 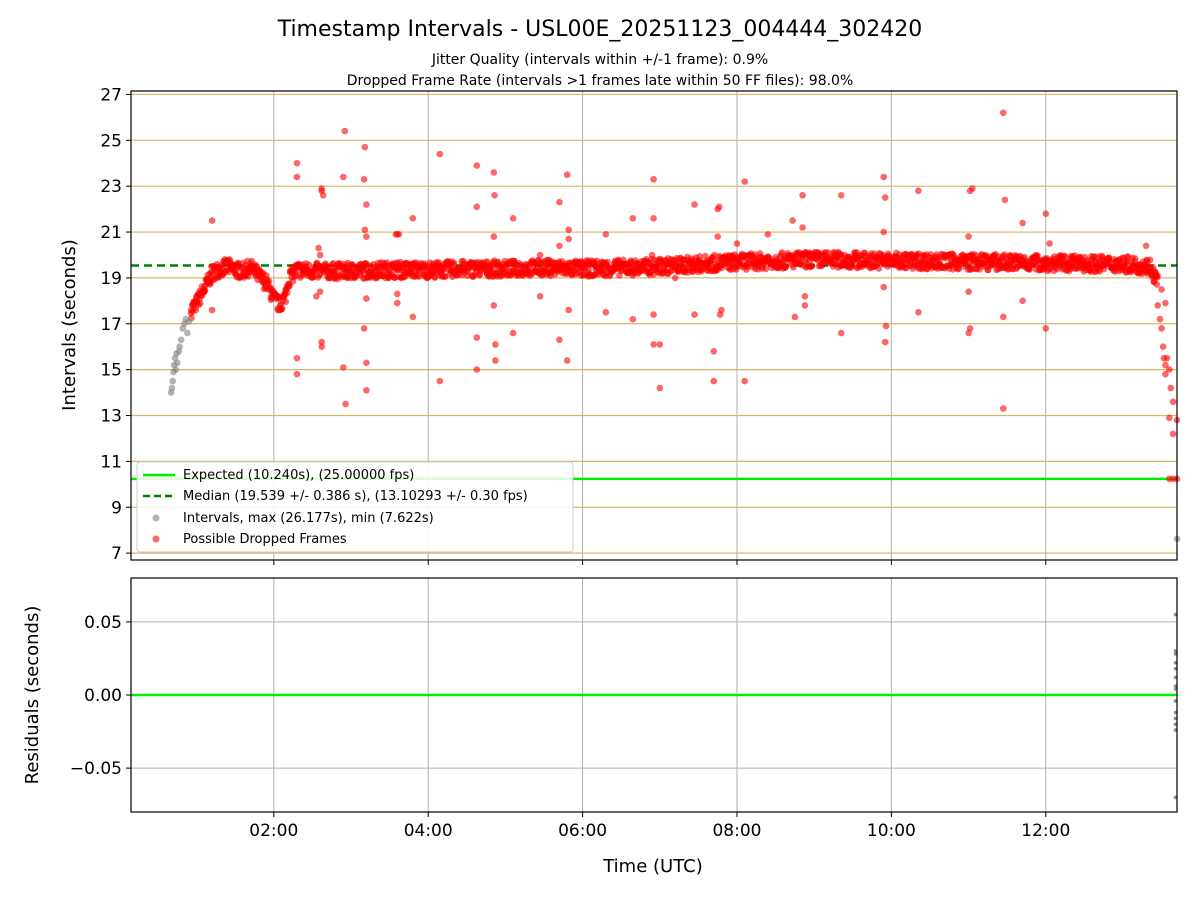 I want to click on legend-dropped-label: Possible Dropped Frames, so click(x=265, y=539).